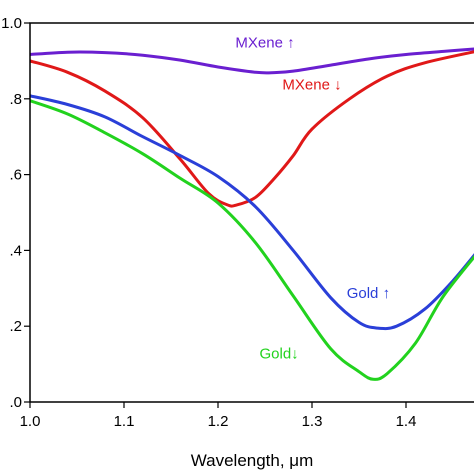 This screenshot has width=474, height=474. I want to click on x-tick-label: 1.4, so click(406, 421).